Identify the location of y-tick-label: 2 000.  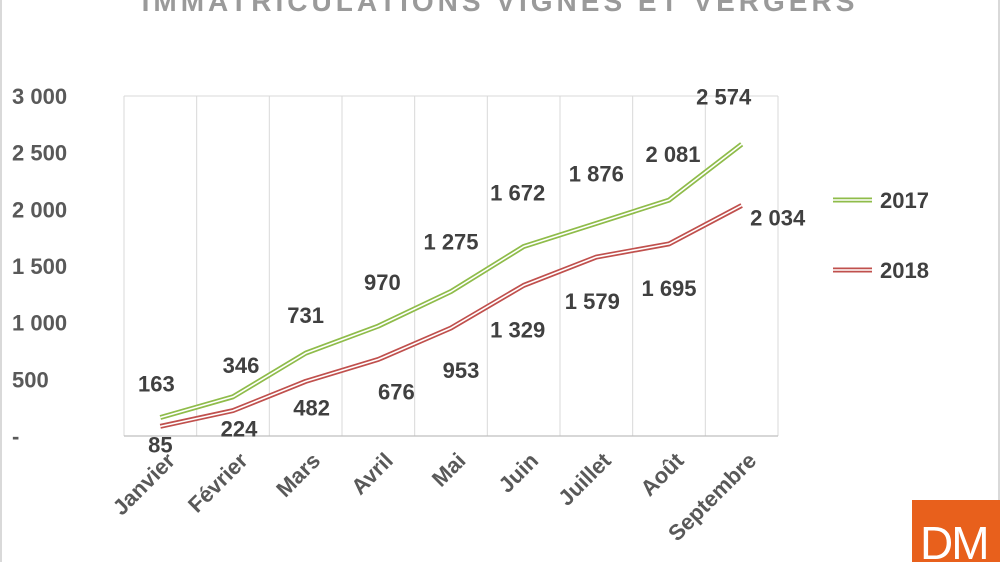
(39, 209).